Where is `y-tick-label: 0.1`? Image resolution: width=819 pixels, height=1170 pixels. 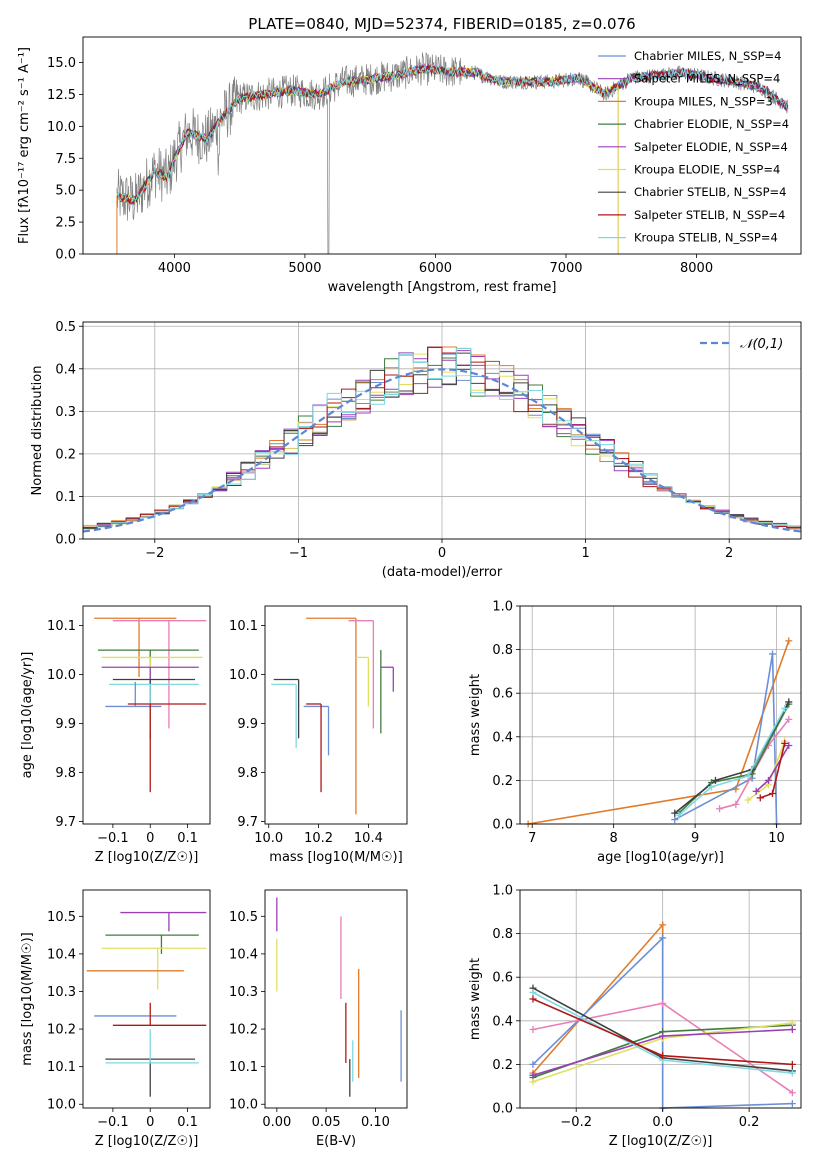
y-tick-label: 0.1 is located at coordinates (65, 497).